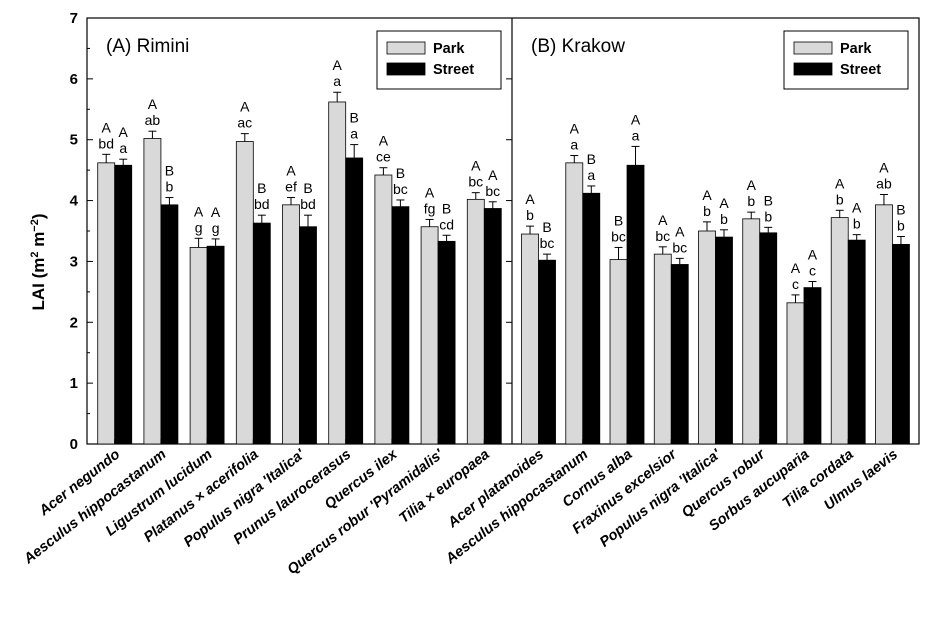 Image resolution: width=928 pixels, height=629 pixels. Describe the element at coordinates (74, 322) in the screenshot. I see `y-tick-label: 2` at that location.